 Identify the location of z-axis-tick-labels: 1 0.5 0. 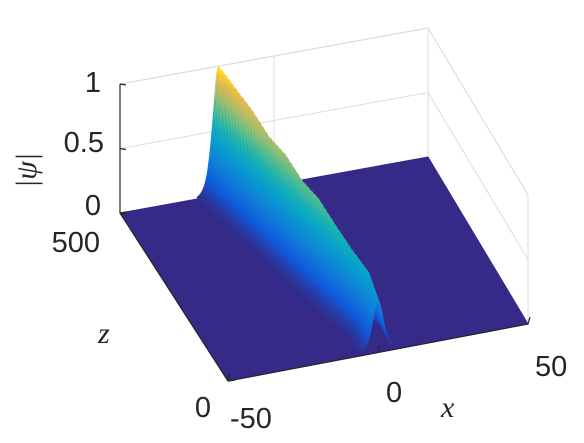
(84, 144).